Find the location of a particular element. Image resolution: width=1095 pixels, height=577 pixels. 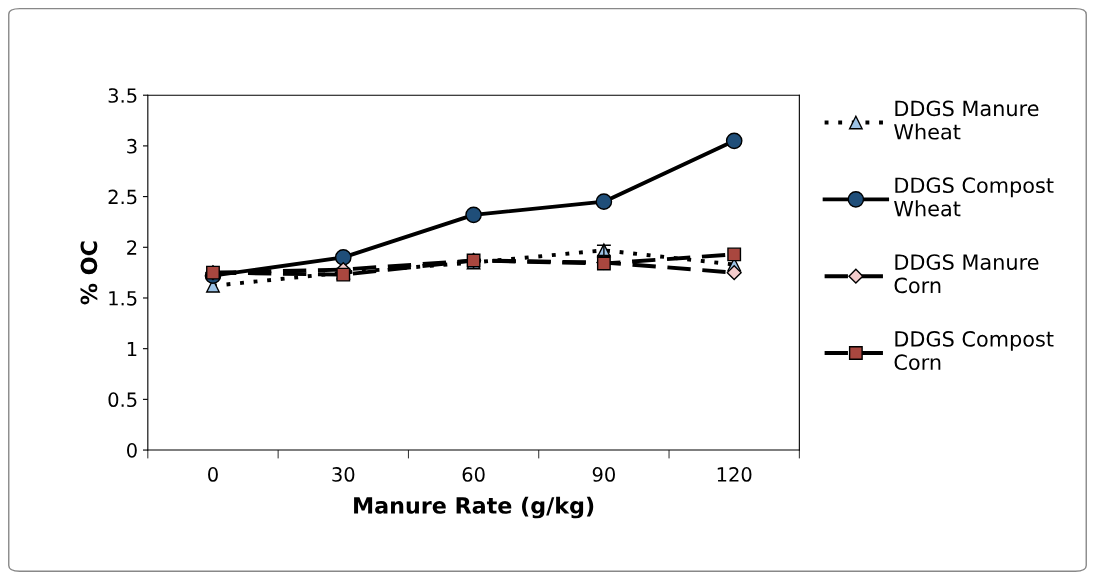

x-tick-label: 60 is located at coordinates (473, 474).